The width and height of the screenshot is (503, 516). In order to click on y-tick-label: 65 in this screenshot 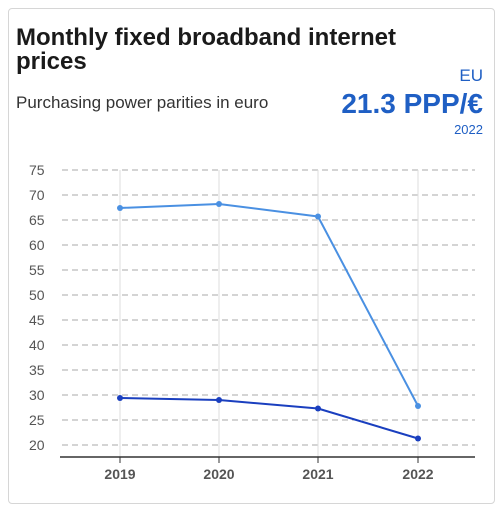, I will do `click(37, 220)`.